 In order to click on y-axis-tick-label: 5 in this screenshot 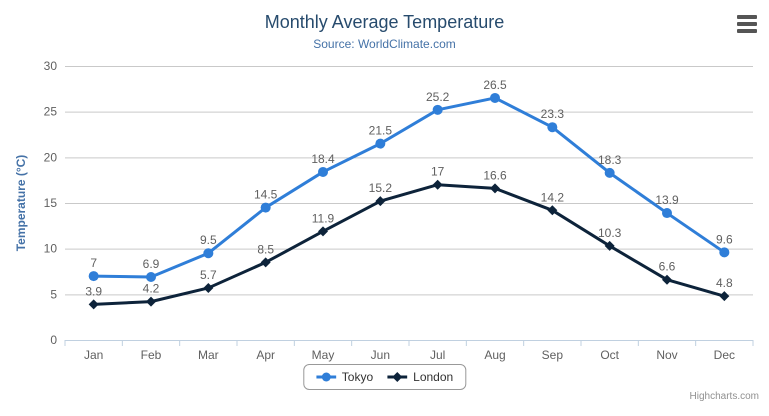, I will do `click(53, 294)`.